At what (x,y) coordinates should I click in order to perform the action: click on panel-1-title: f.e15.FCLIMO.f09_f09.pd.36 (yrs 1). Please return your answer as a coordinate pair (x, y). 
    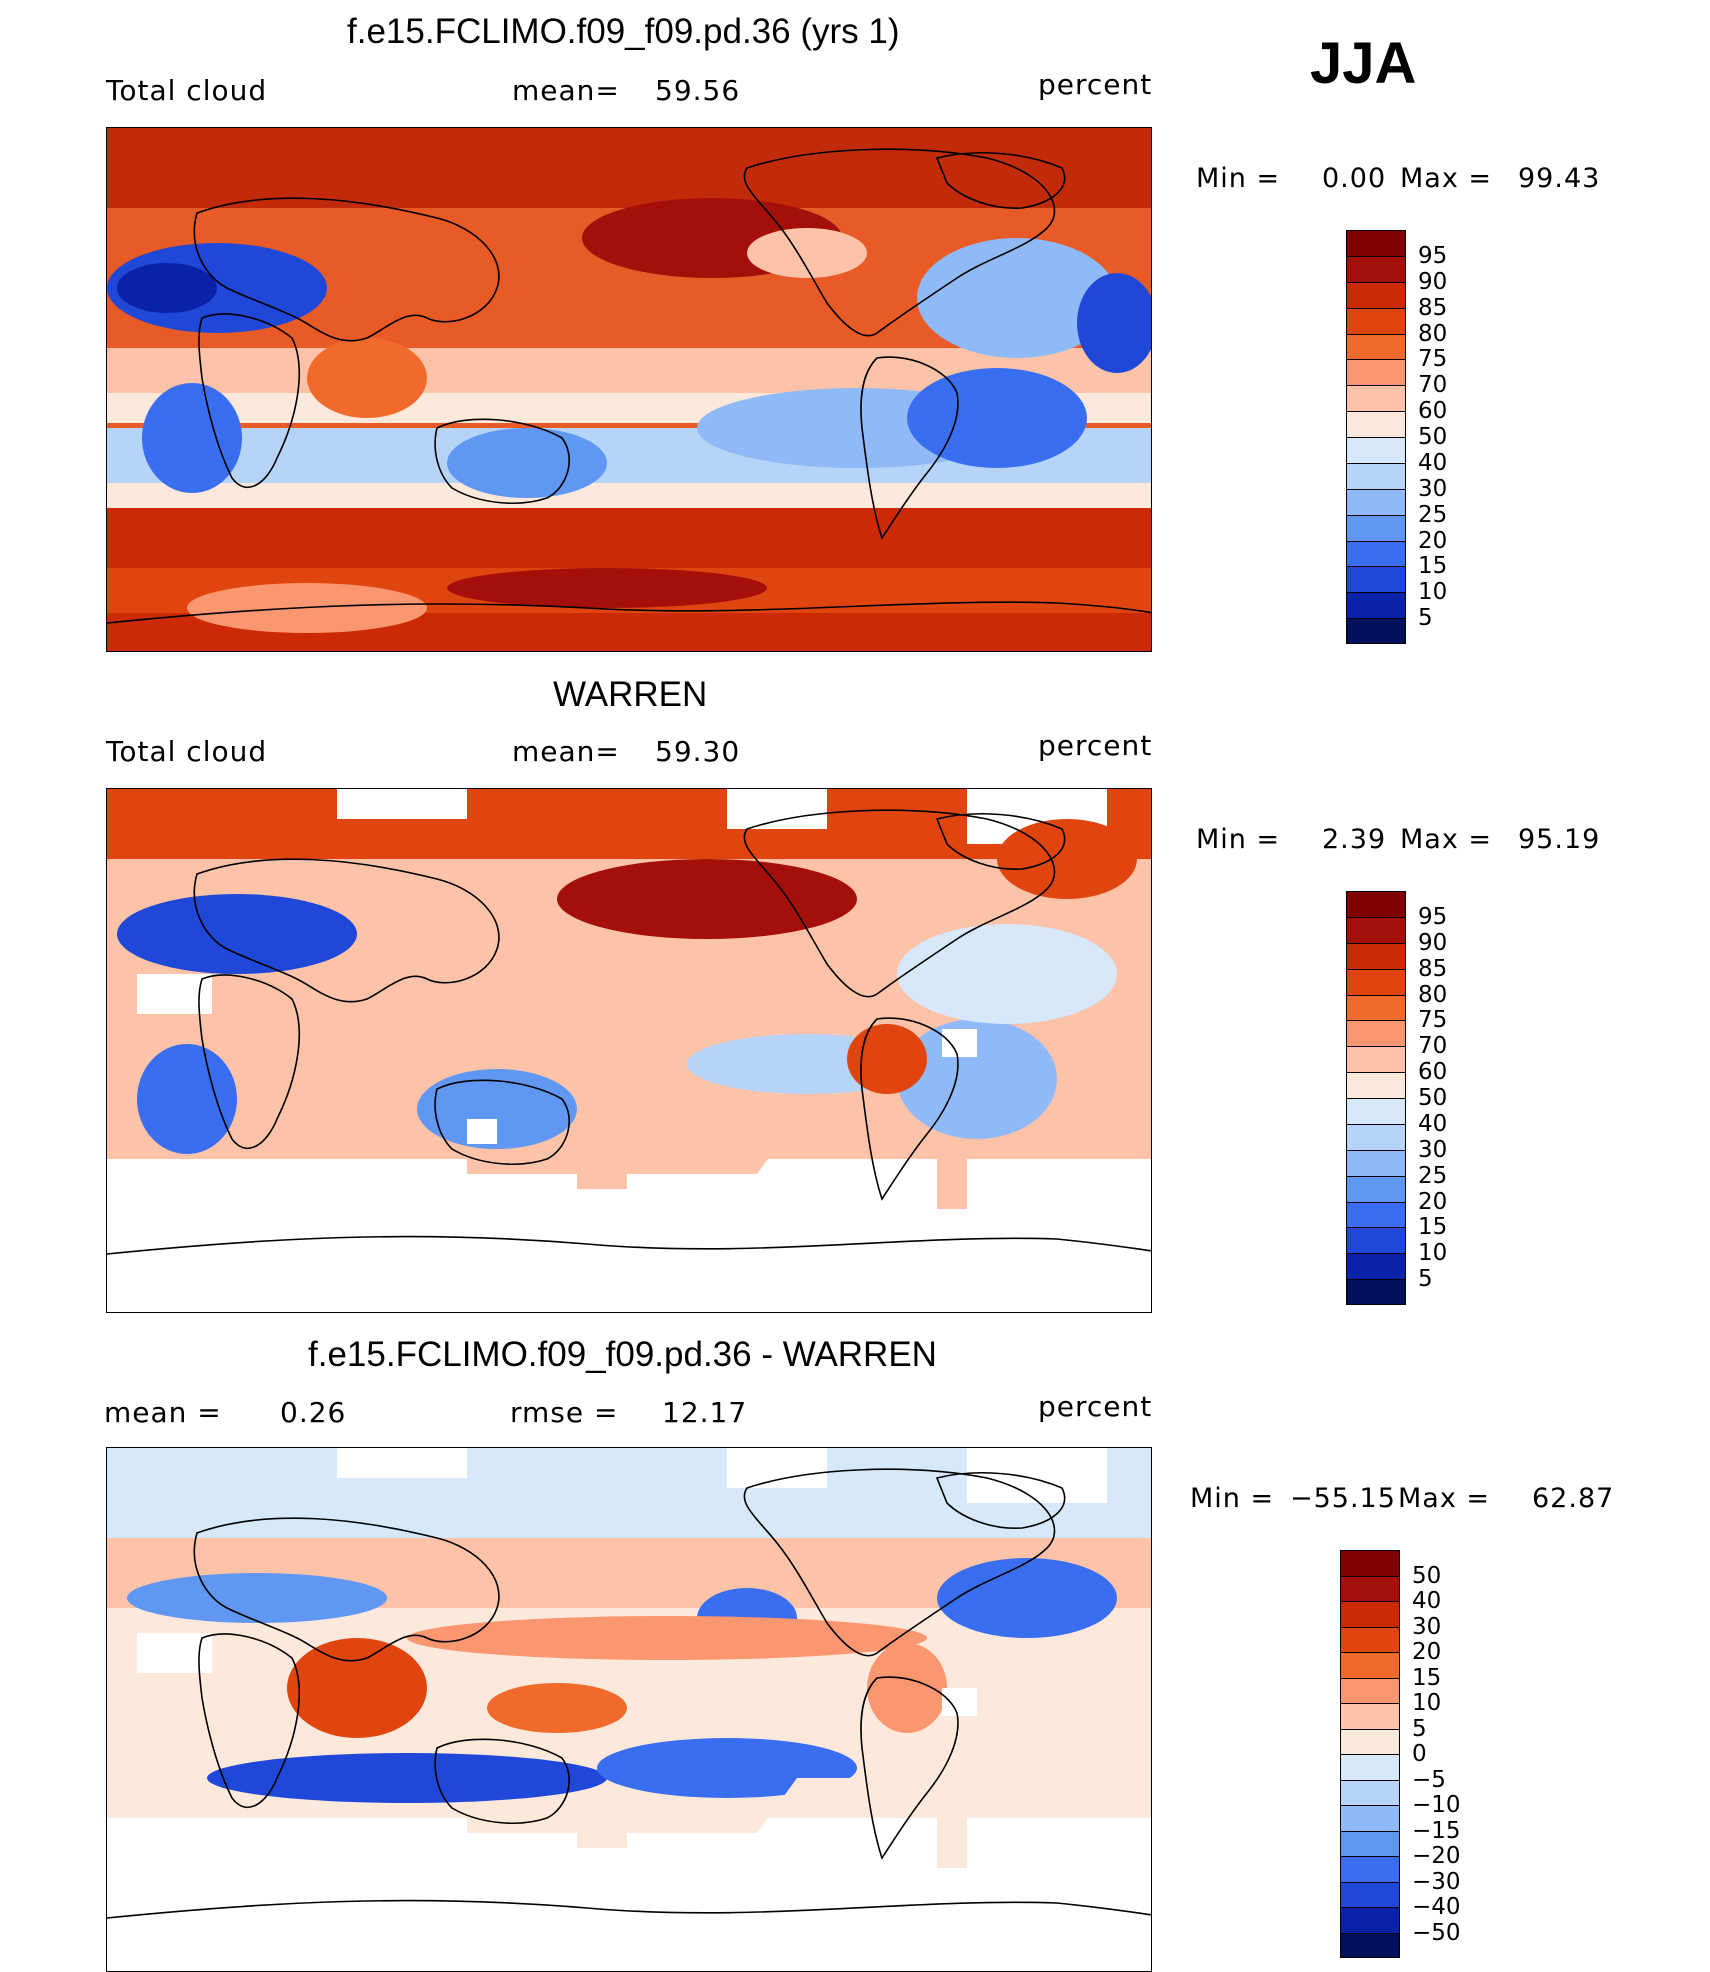
    Looking at the image, I should click on (623, 31).